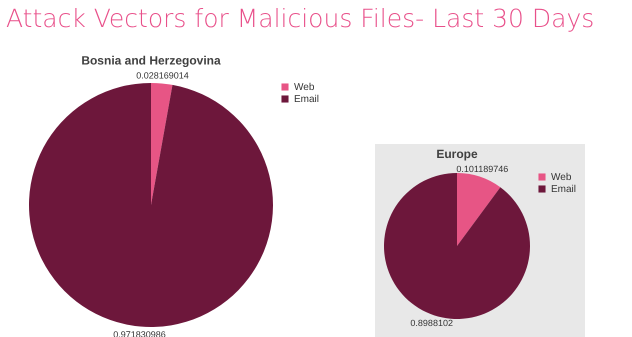 Image resolution: width=632 pixels, height=337 pixels. What do you see at coordinates (151, 61) in the screenshot?
I see `chart-title: Bosnia and Herzegovina` at bounding box center [151, 61].